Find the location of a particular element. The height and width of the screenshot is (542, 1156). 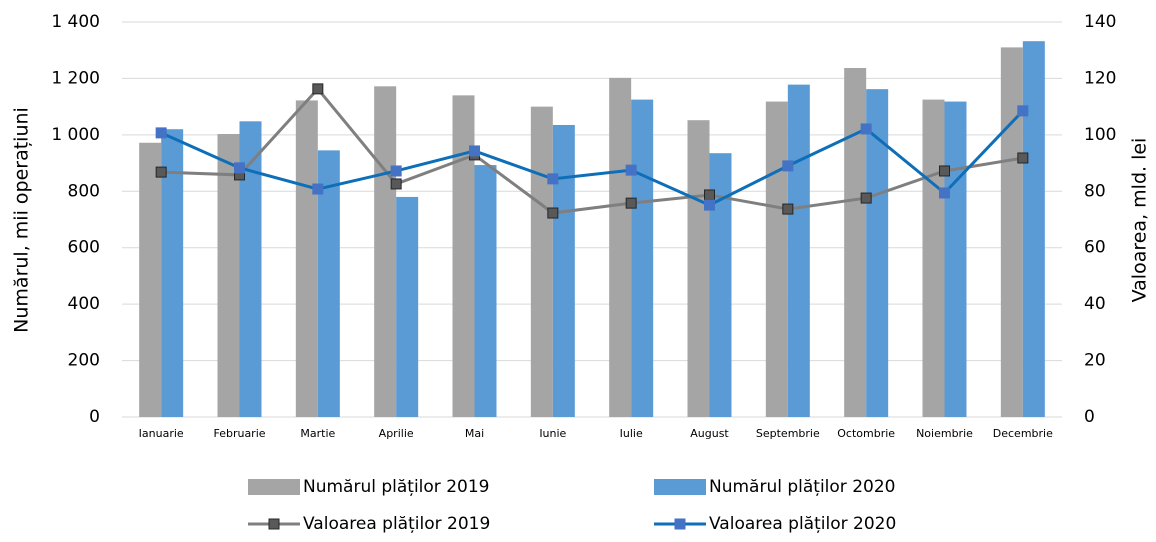

y-tick-label: 400 is located at coordinates (84, 304).